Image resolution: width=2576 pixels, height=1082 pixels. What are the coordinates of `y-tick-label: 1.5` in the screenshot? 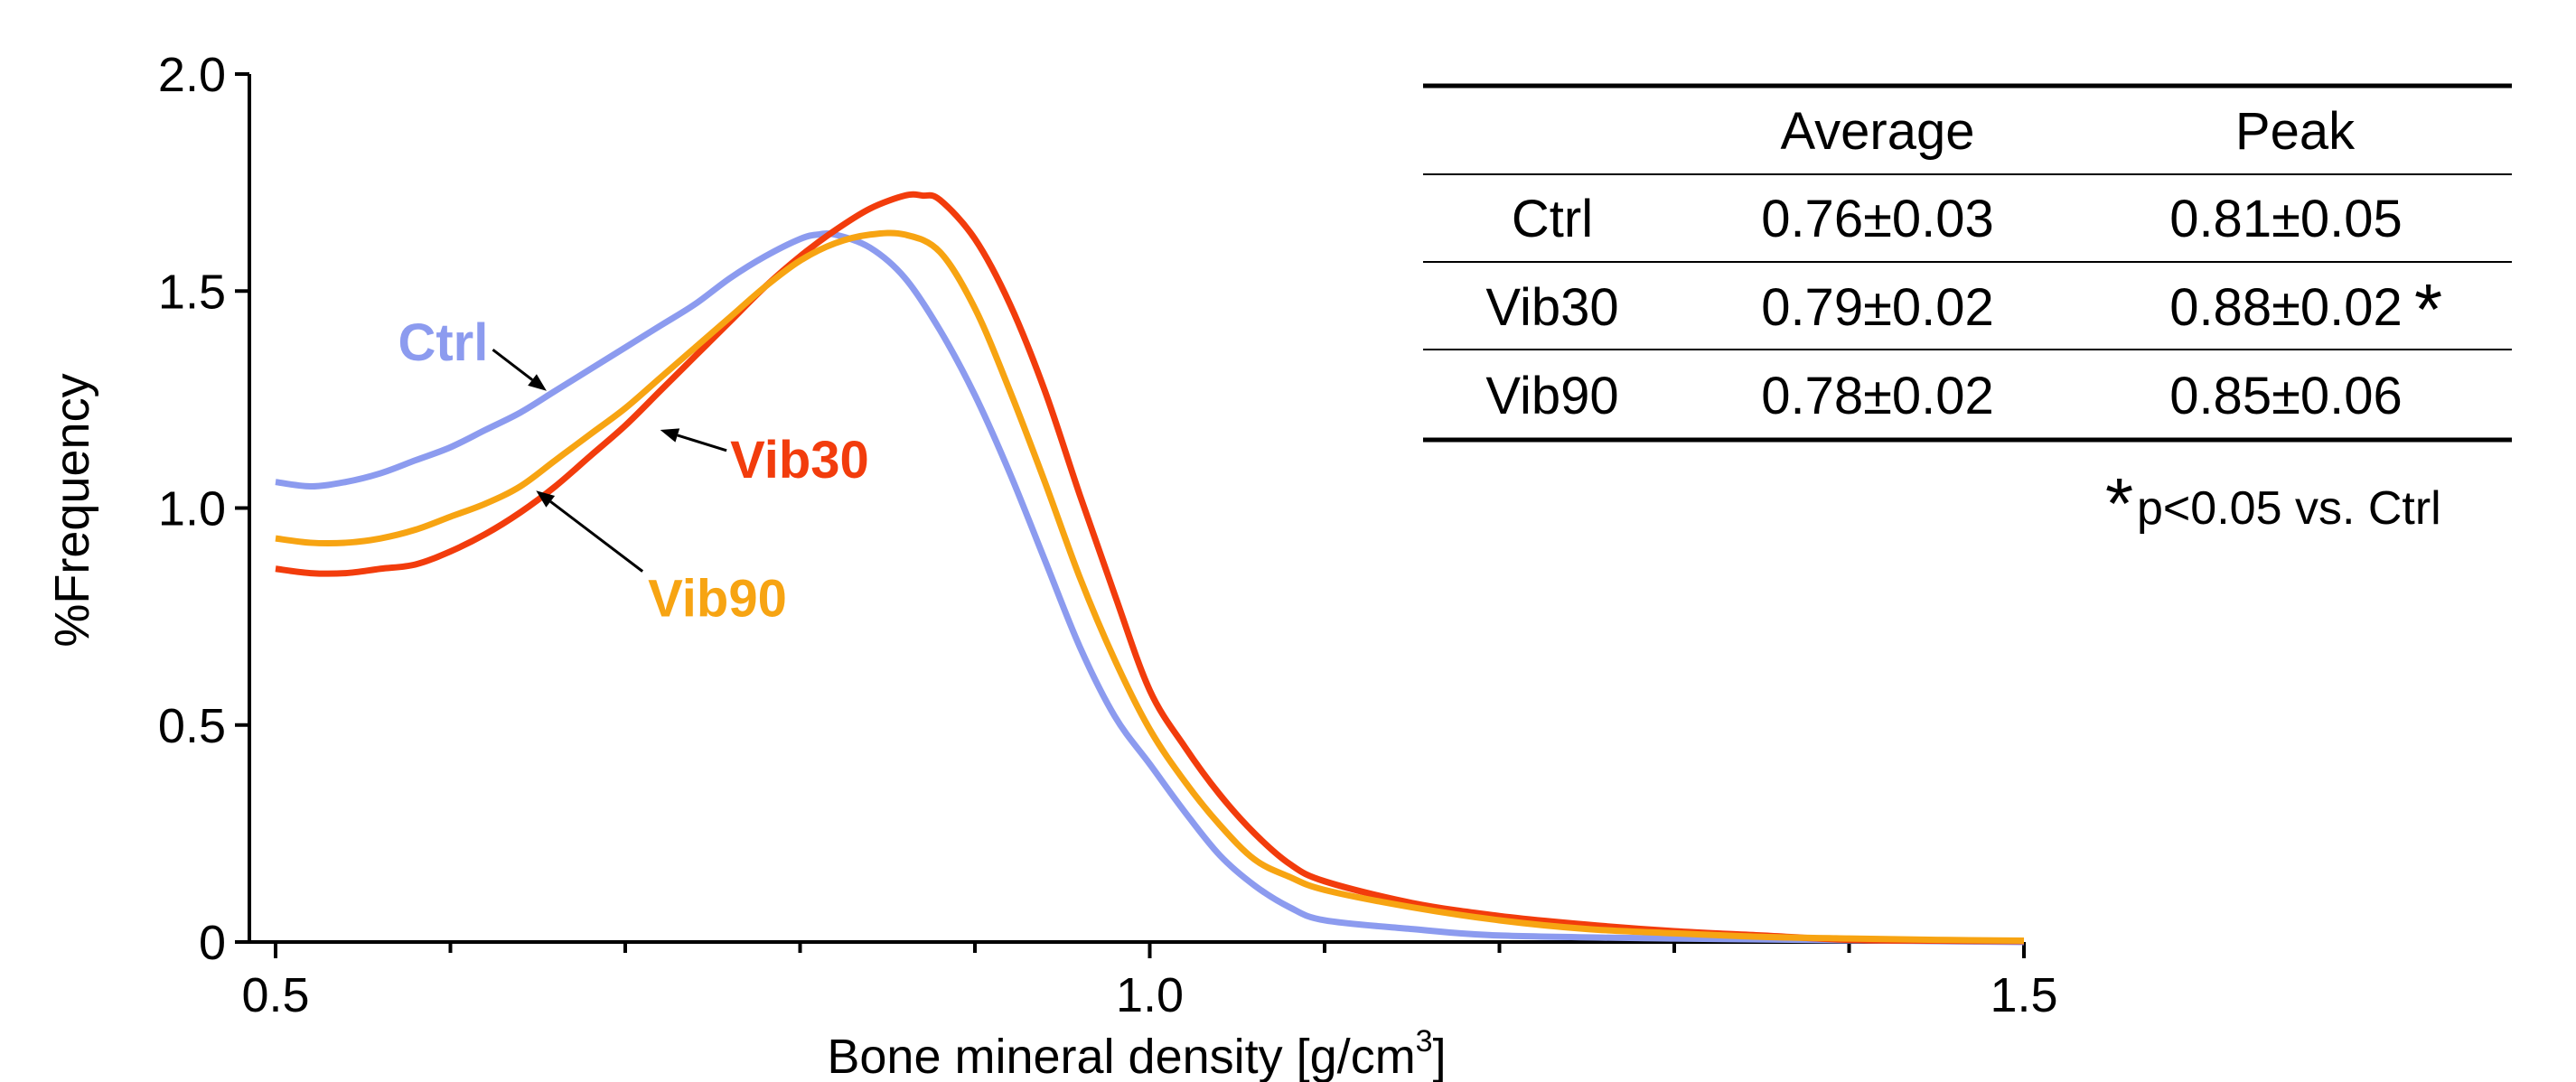 It's located at (192, 292).